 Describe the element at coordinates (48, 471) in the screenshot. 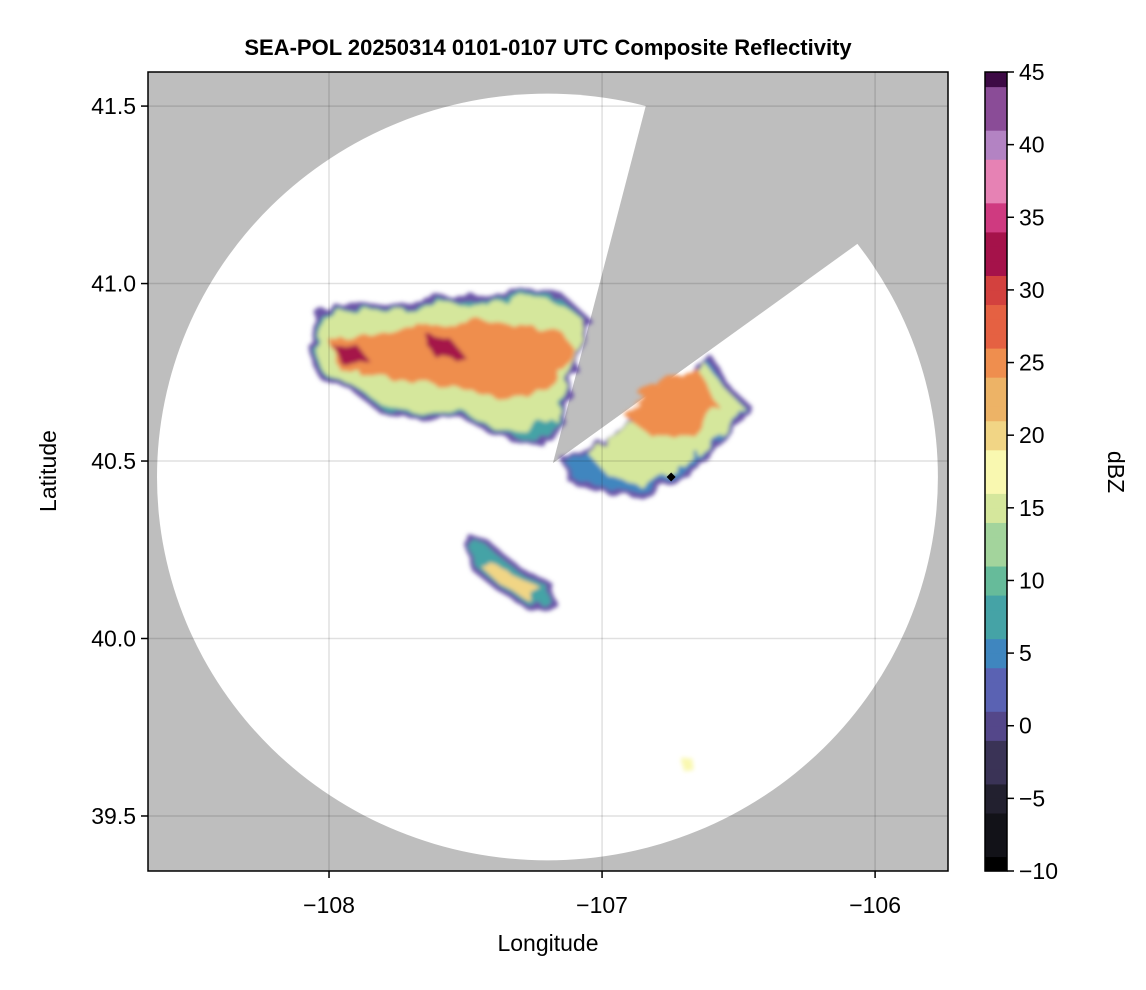

I see `y-axis-label: Latitude` at that location.